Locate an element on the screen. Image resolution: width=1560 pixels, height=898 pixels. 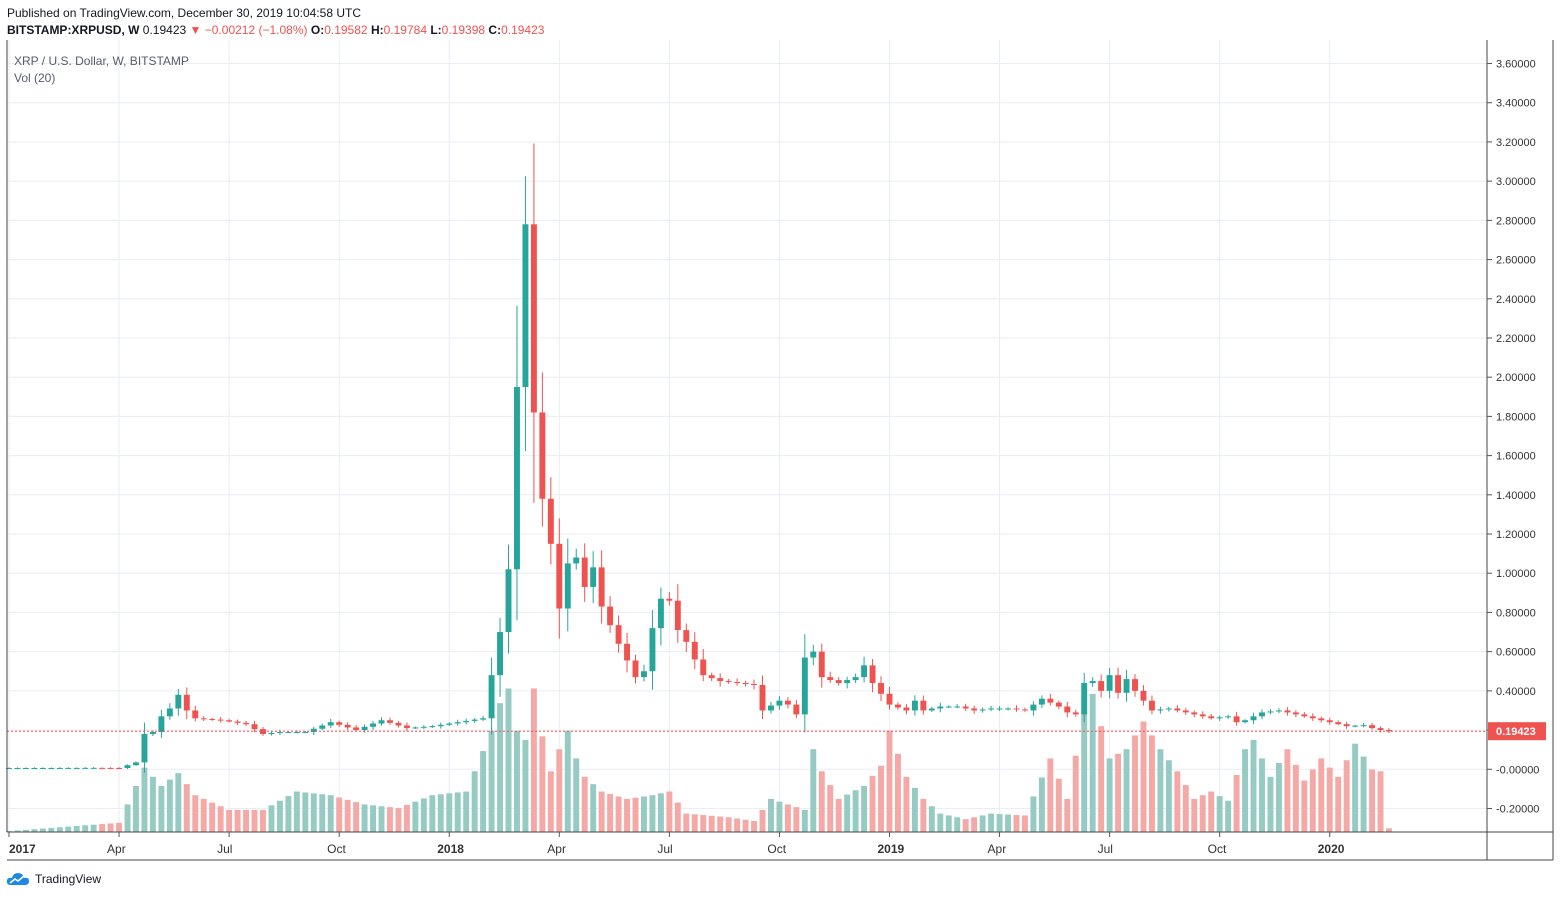
x-tick-label: 2018 is located at coordinates (450, 849).